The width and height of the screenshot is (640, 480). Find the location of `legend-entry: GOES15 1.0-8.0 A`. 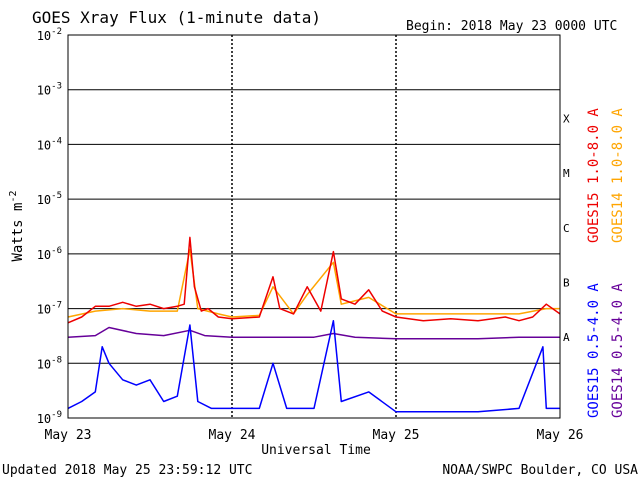

legend-entry: GOES15 1.0-8.0 A is located at coordinates (594, 175).